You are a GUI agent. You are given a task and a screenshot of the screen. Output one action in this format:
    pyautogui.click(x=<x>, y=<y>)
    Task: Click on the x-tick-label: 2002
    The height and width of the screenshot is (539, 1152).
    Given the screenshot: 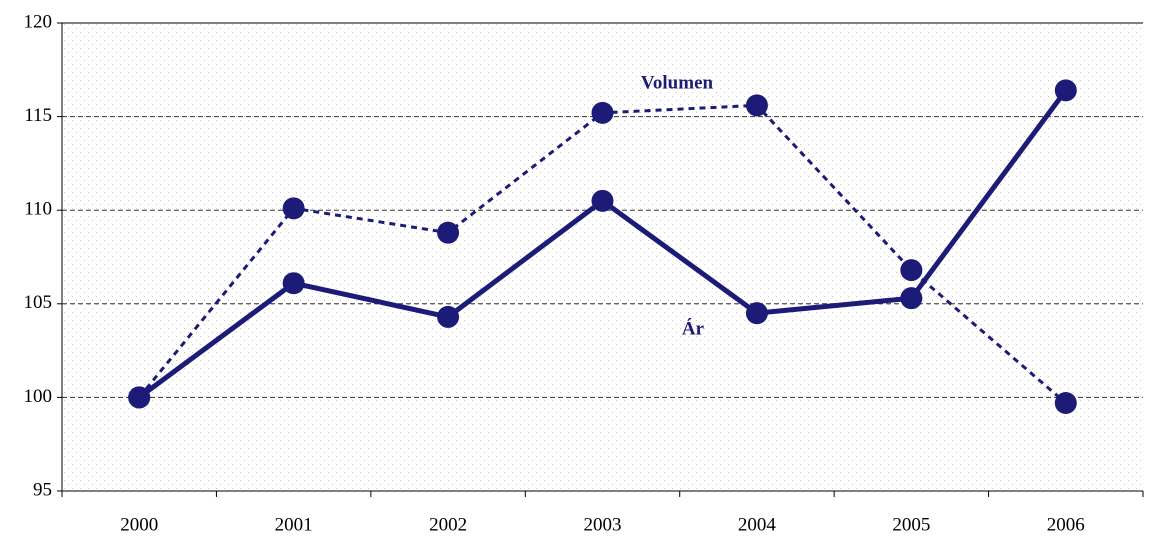 What is the action you would take?
    pyautogui.click(x=448, y=524)
    